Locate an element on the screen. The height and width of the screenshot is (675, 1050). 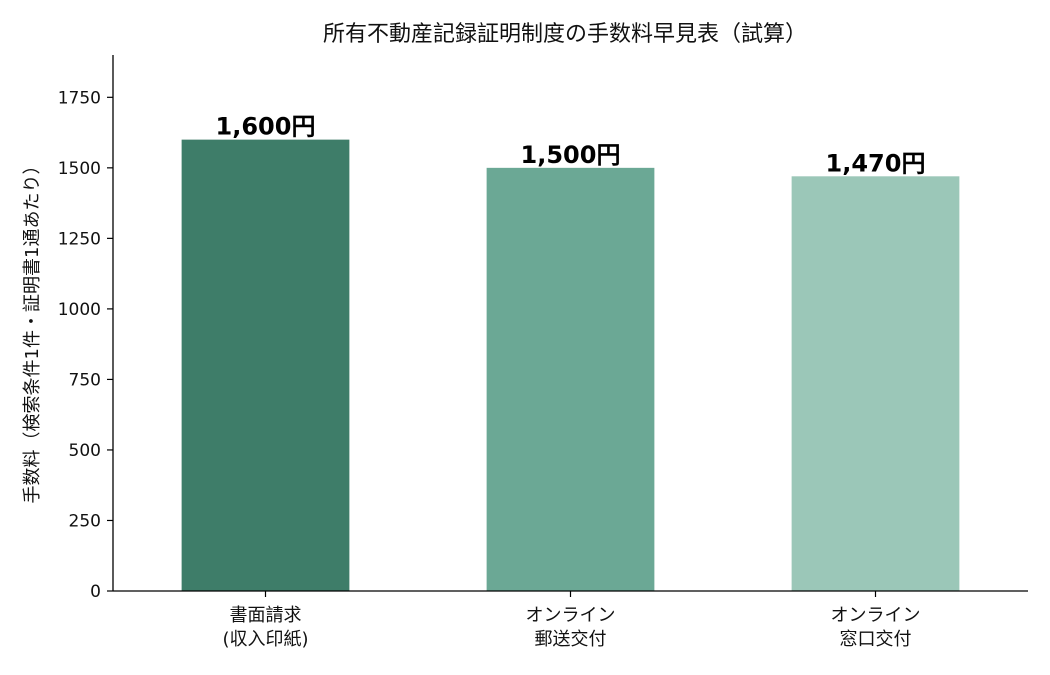
y-tick-label: 750 is located at coordinates (85, 380).